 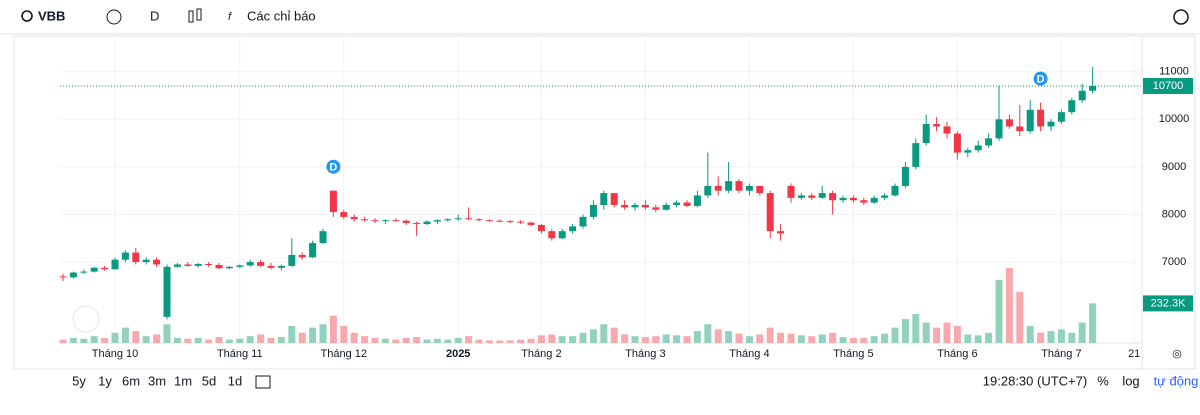 I want to click on clock: 19:28:30 (UTC+7), so click(x=1035, y=380).